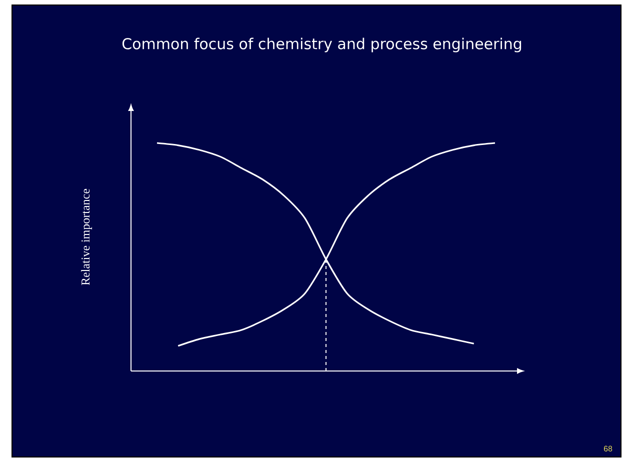  Describe the element at coordinates (608, 449) in the screenshot. I see `text: 68` at that location.